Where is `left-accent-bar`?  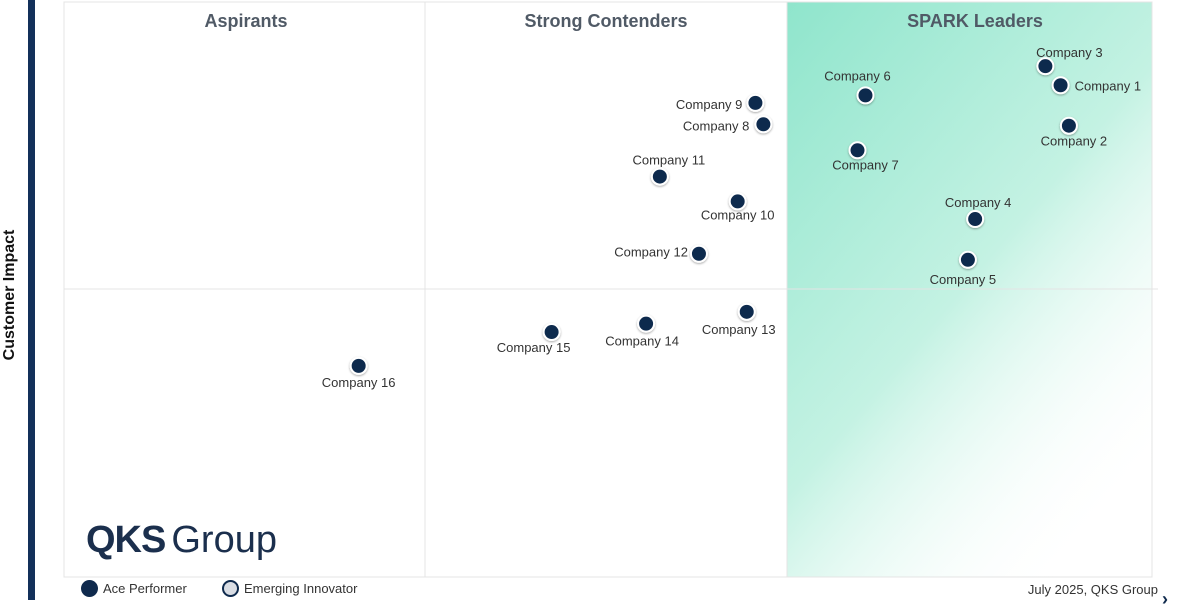 left-accent-bar is located at coordinates (31, 300).